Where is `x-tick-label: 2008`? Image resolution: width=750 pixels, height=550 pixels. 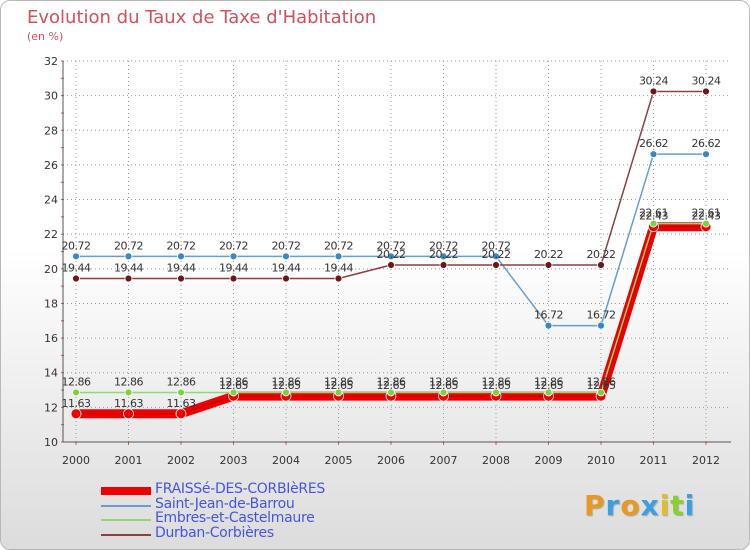
x-tick-label: 2008 is located at coordinates (496, 460).